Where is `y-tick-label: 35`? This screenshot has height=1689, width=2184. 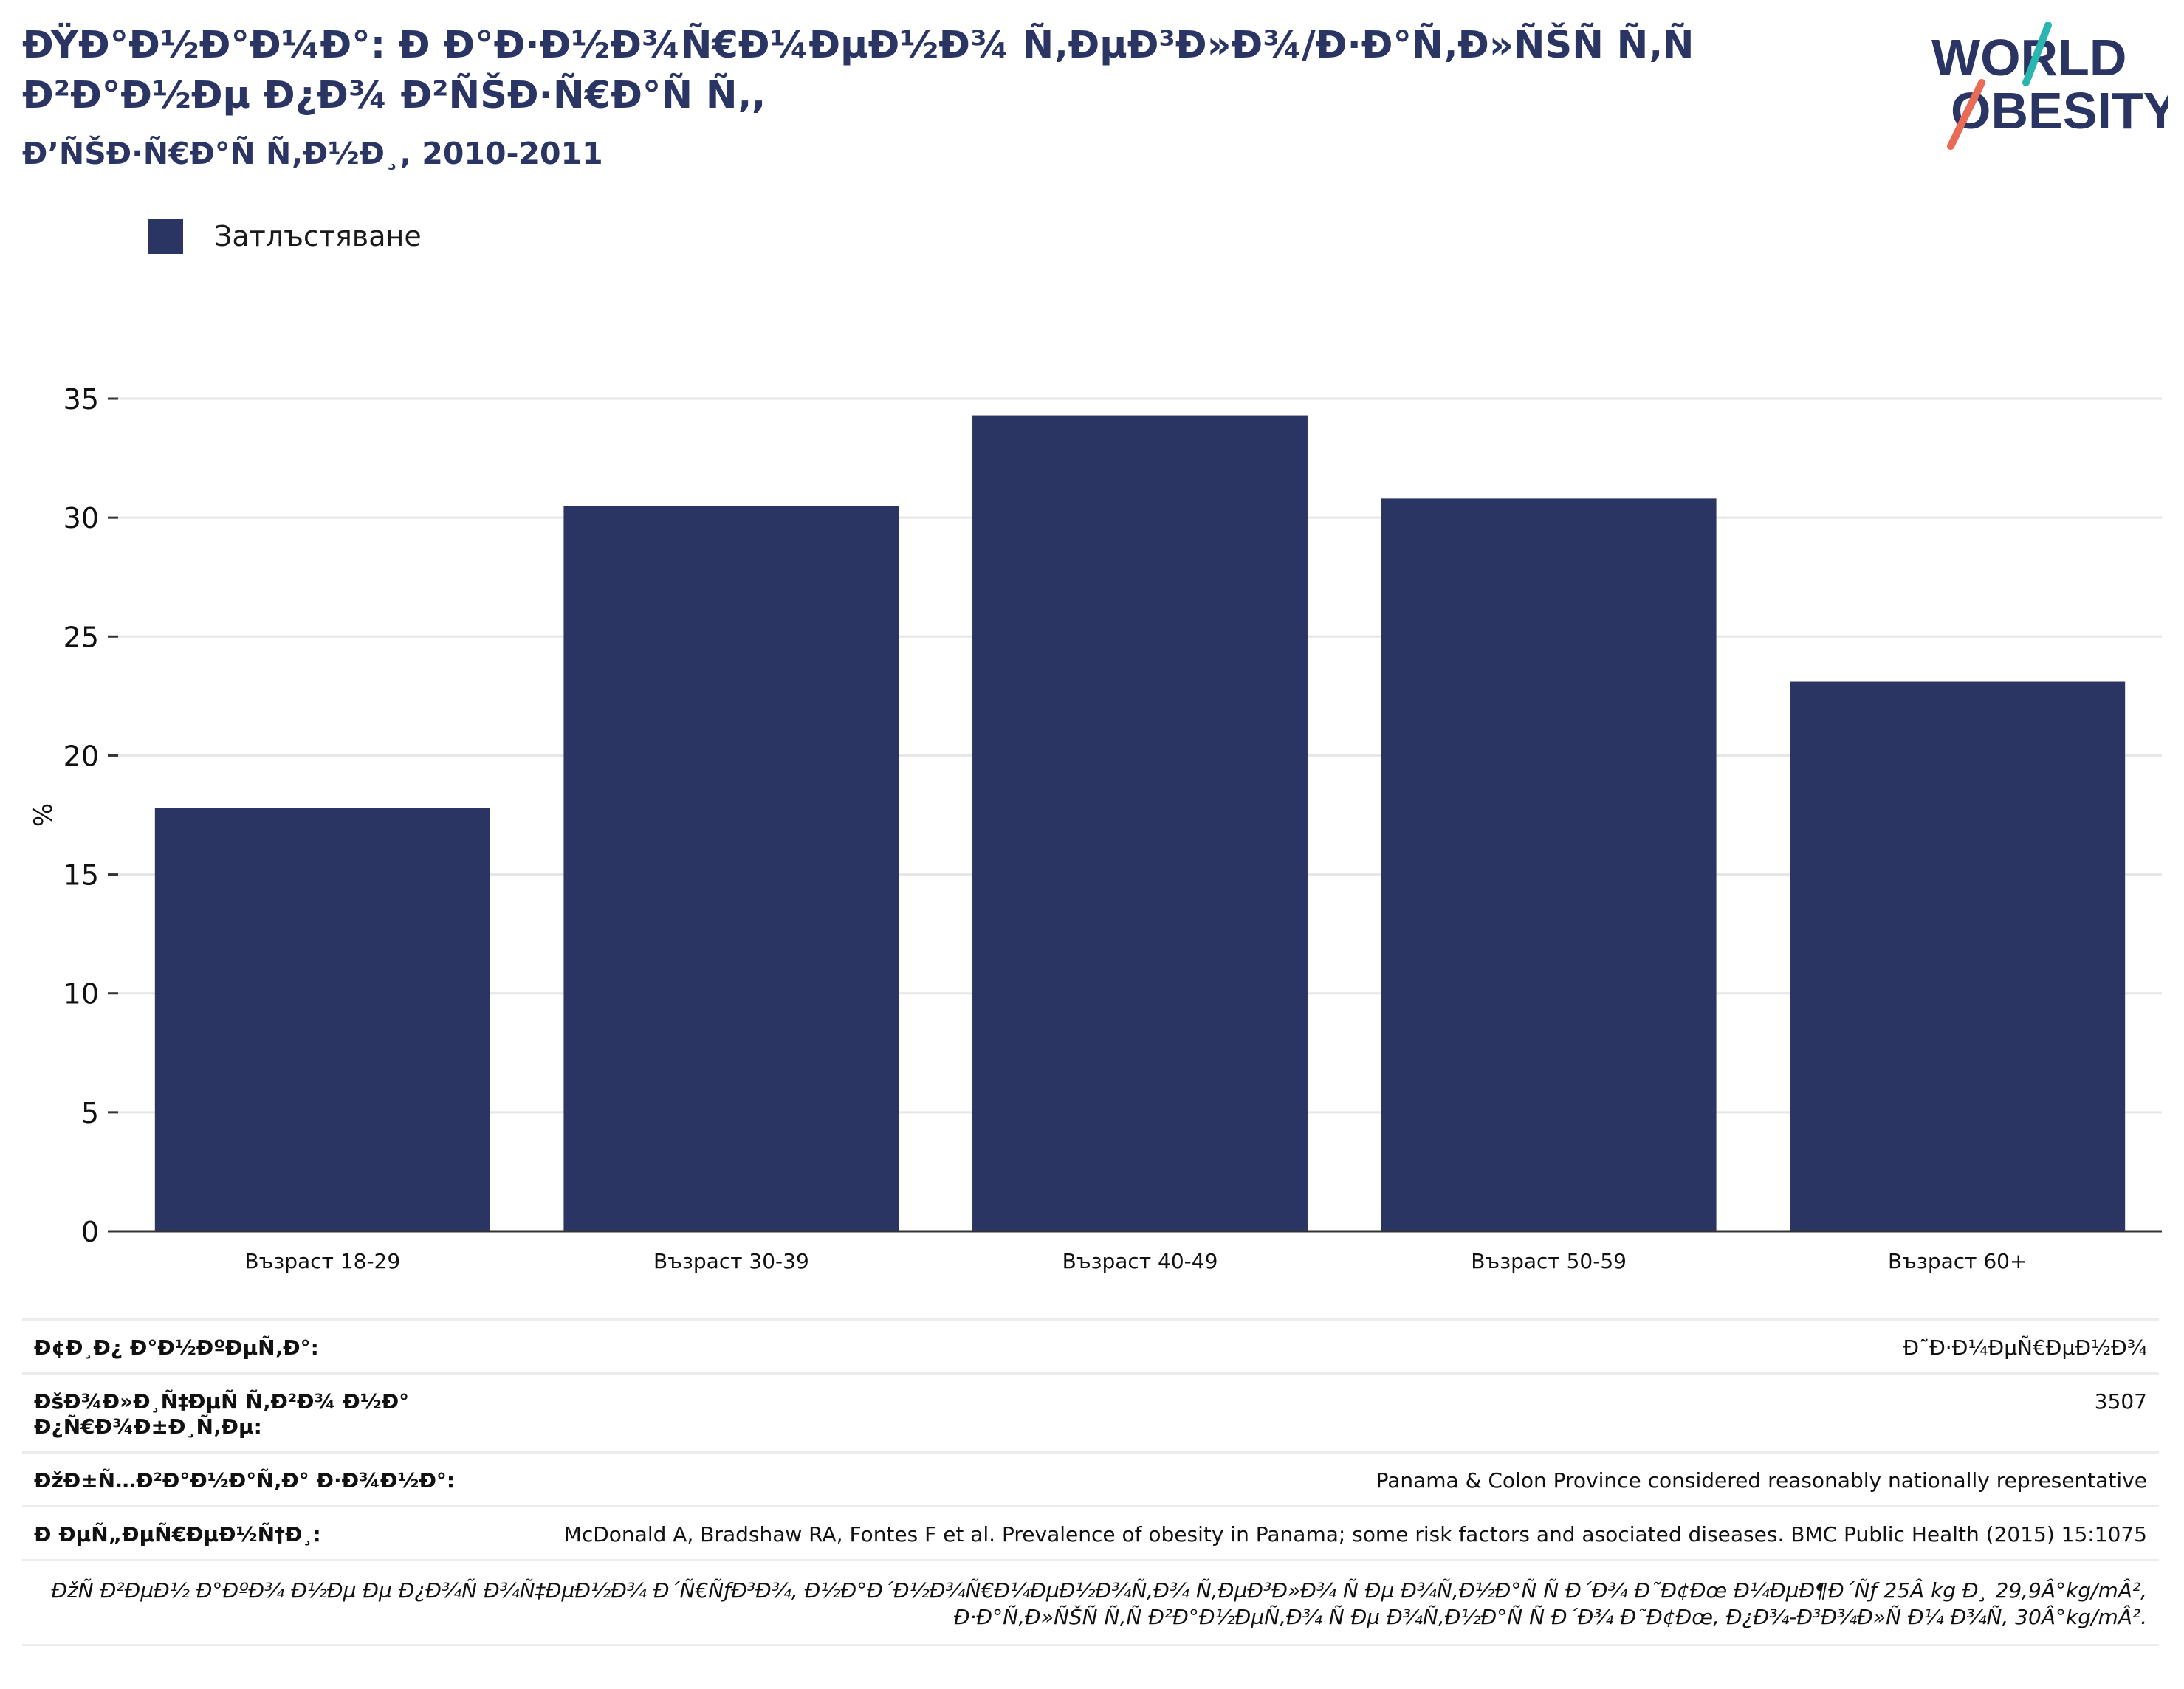 y-tick-label: 35 is located at coordinates (81, 399).